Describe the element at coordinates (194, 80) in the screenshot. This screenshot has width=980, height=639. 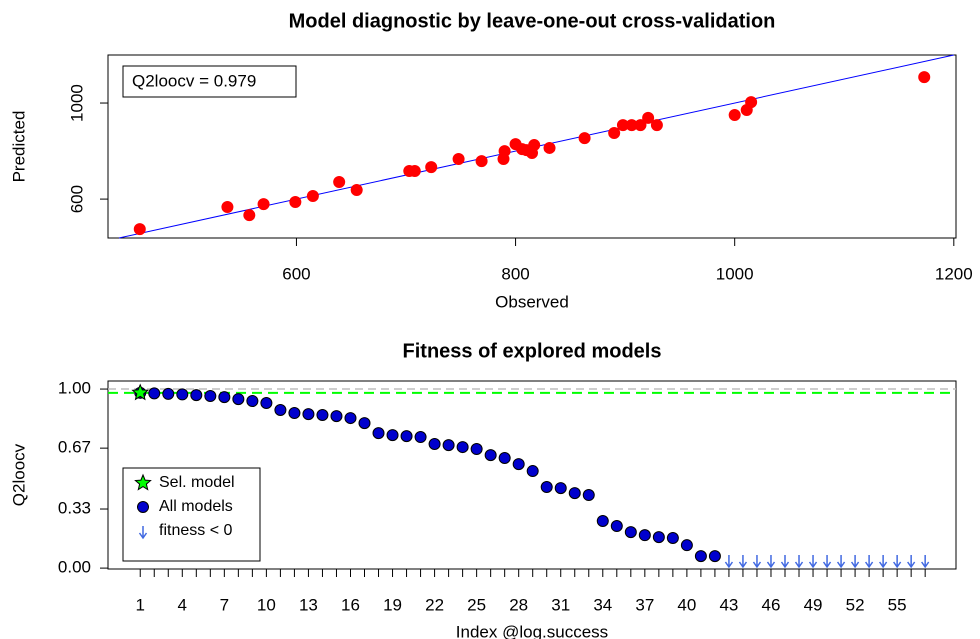
I see `annotation: Q2loocv = 0.979` at that location.